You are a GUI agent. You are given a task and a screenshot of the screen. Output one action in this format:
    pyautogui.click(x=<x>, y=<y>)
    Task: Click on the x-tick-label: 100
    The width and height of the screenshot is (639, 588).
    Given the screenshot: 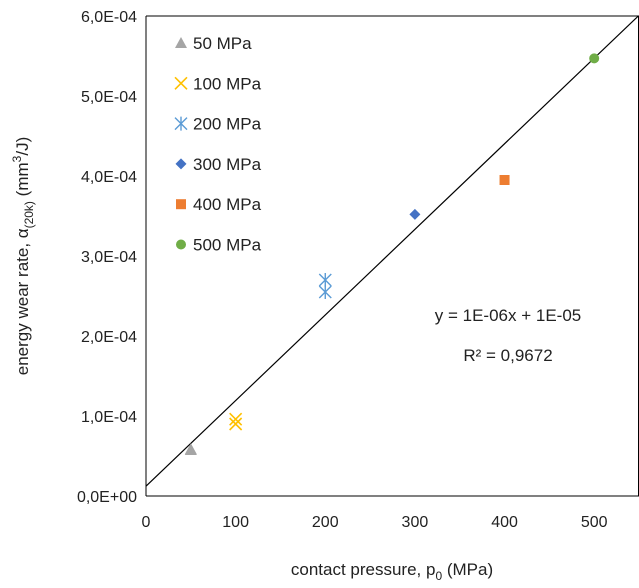 What is the action you would take?
    pyautogui.click(x=235, y=522)
    